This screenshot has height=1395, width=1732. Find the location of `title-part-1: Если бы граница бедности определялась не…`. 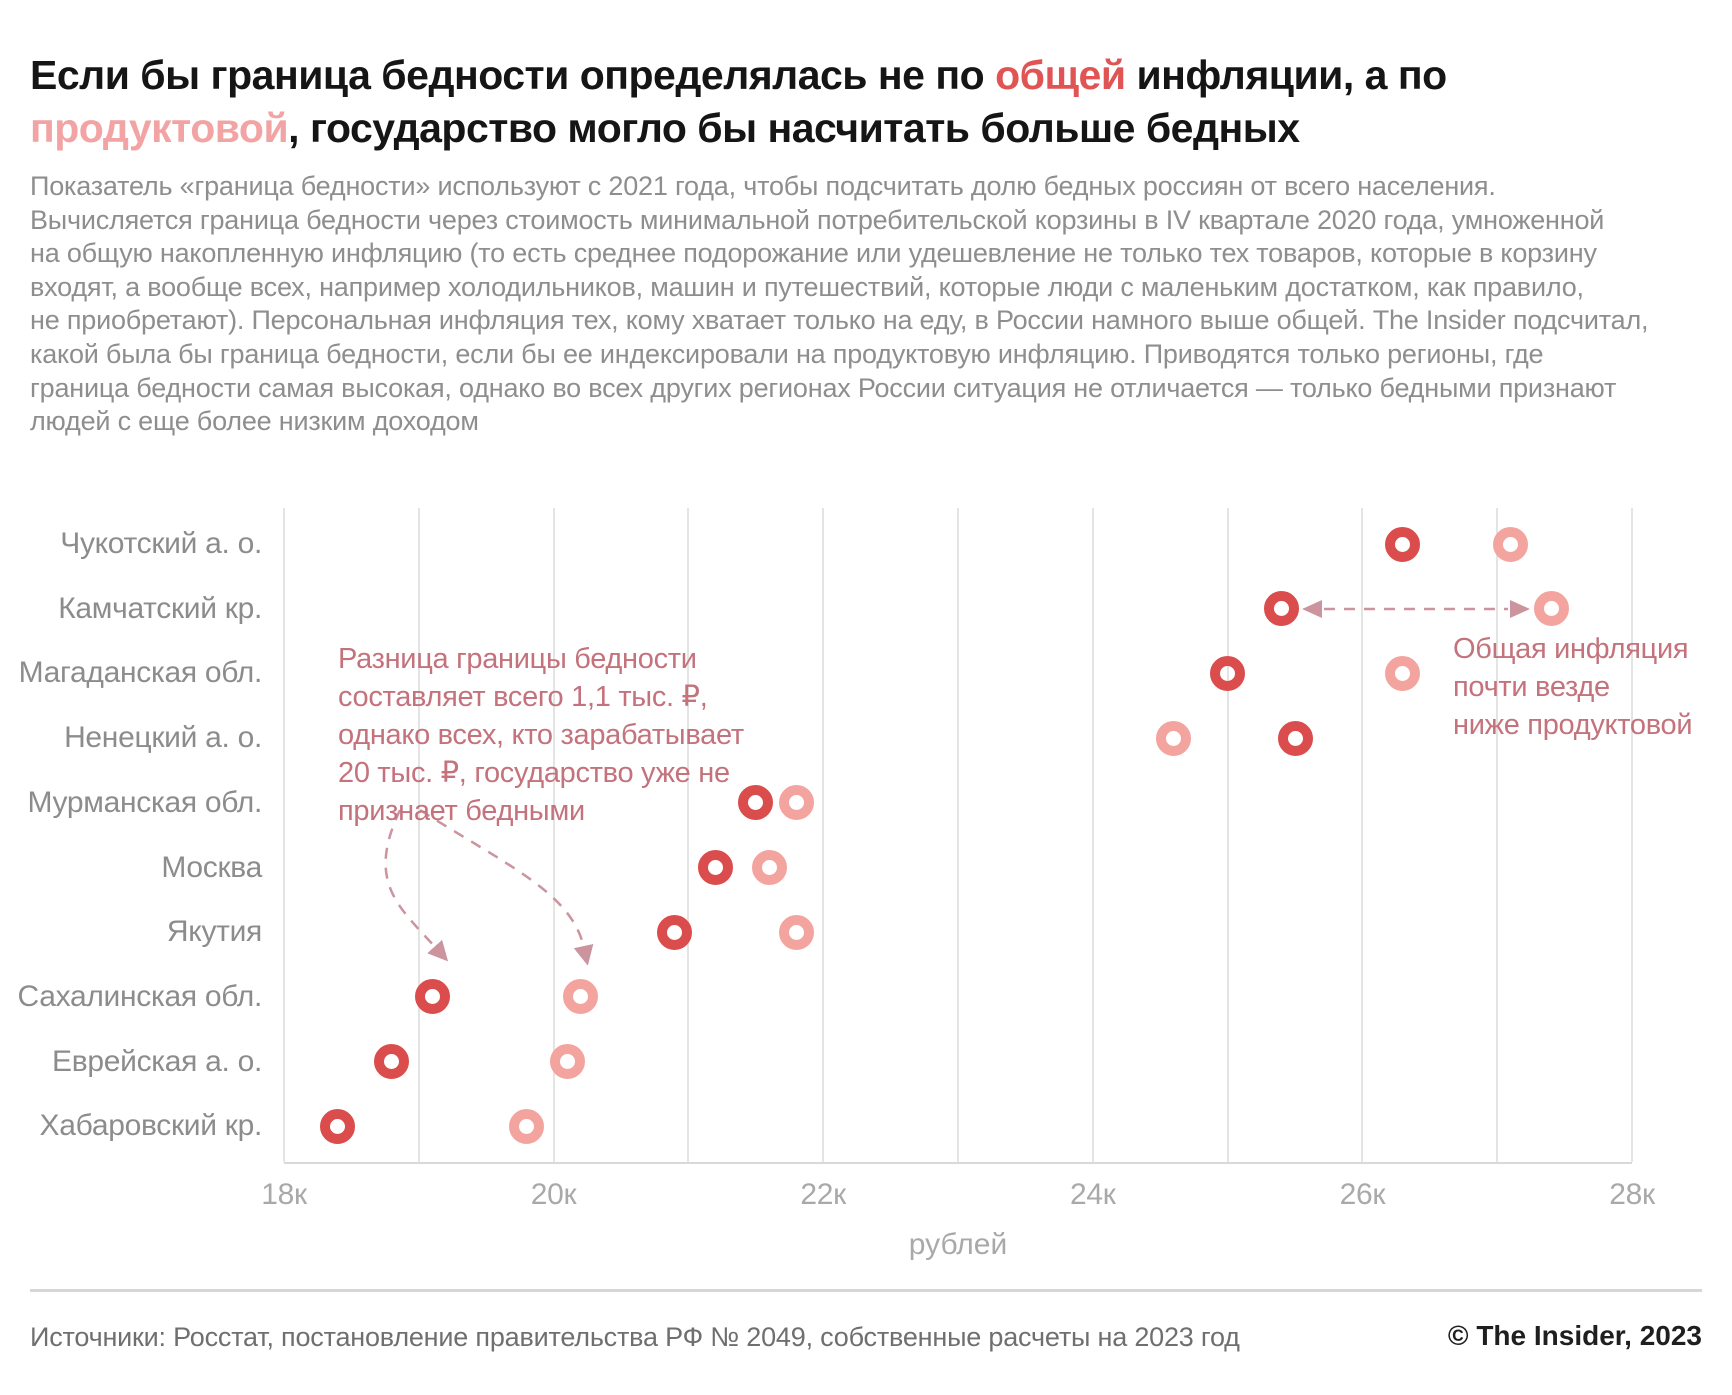

title-part-1: Если бы граница бедности определялась не… is located at coordinates (513, 75).